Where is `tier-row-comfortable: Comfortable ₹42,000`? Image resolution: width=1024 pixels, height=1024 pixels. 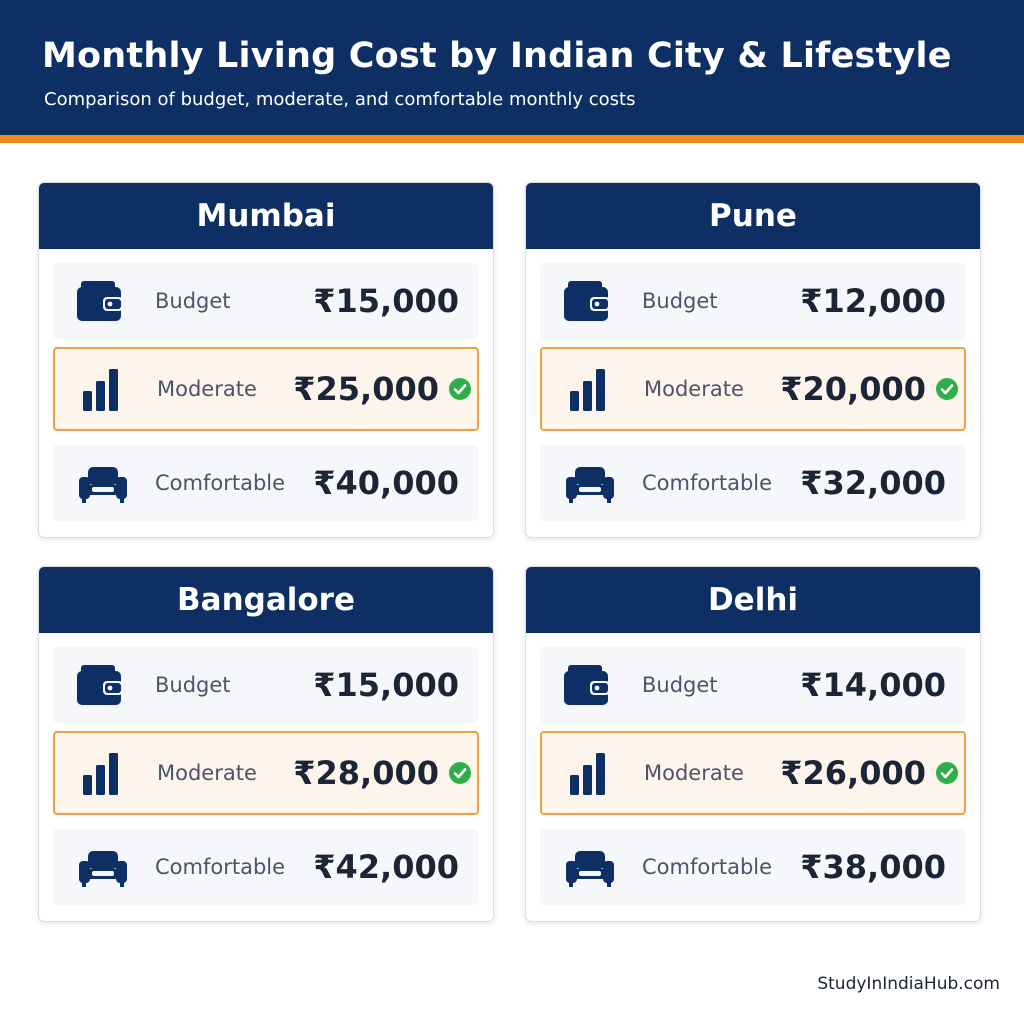 tier-row-comfortable: Comfortable ₹42,000 is located at coordinates (266, 867).